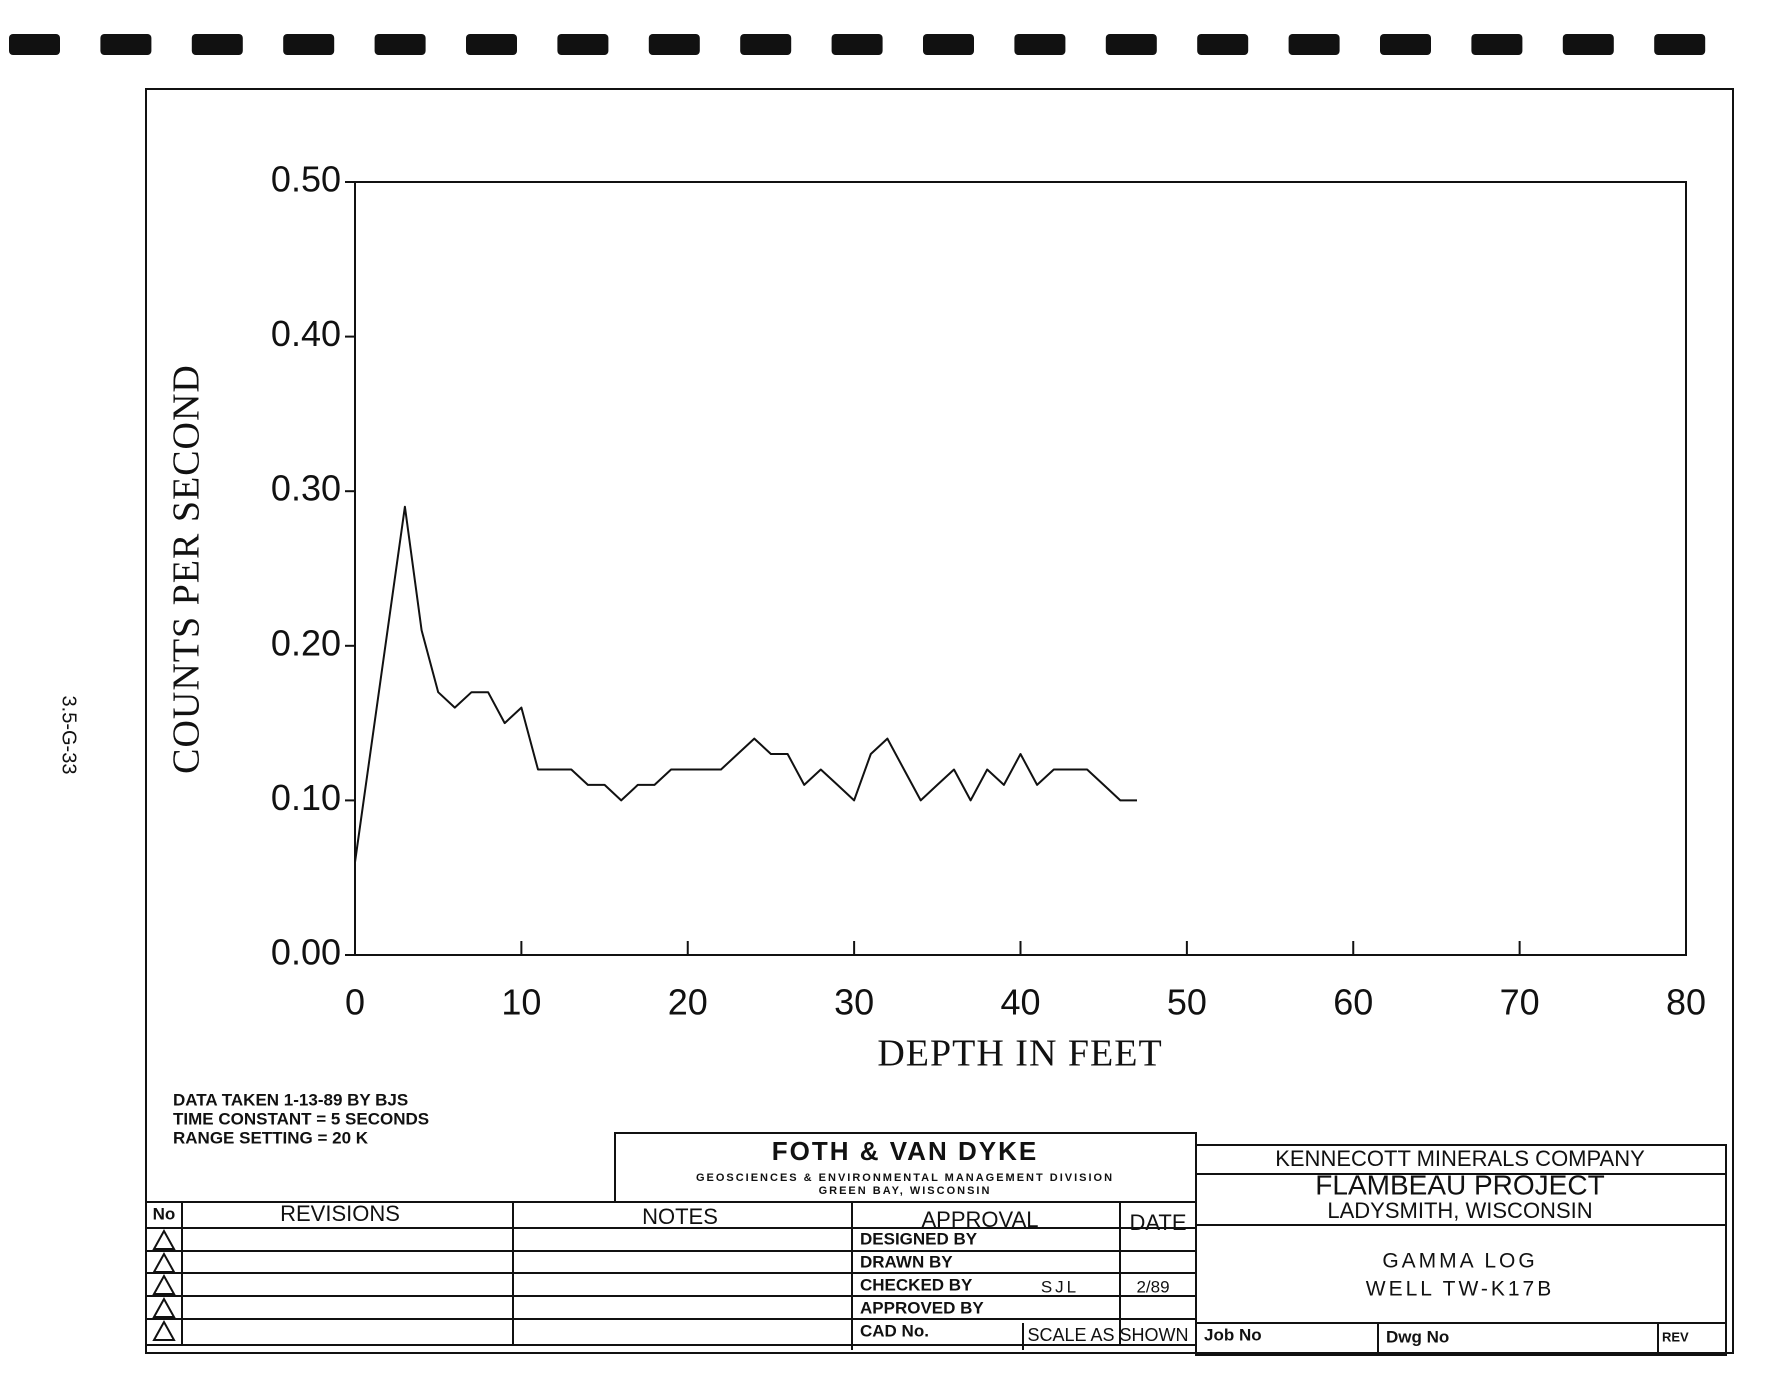  Describe the element at coordinates (922, 1307) in the screenshot. I see `approval-label: APPROVED BY` at that location.